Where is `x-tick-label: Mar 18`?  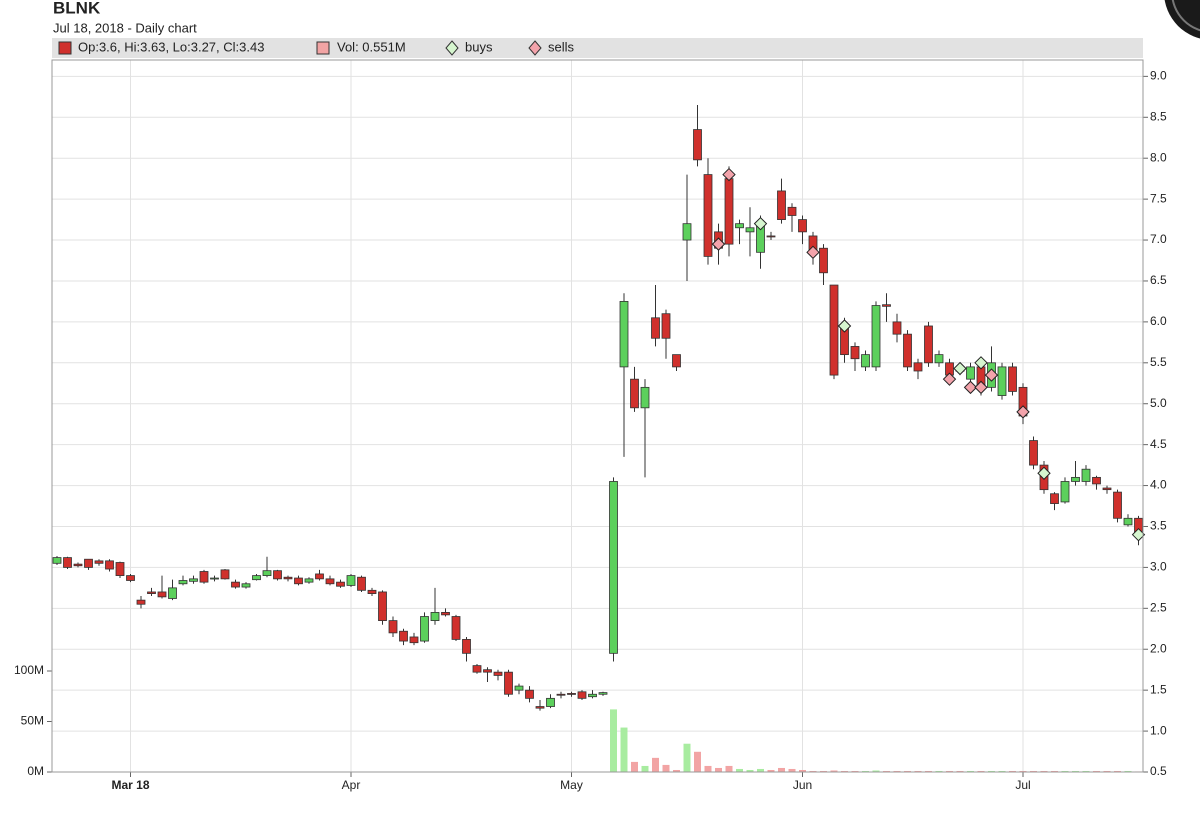
x-tick-label: Mar 18 is located at coordinates (130, 785).